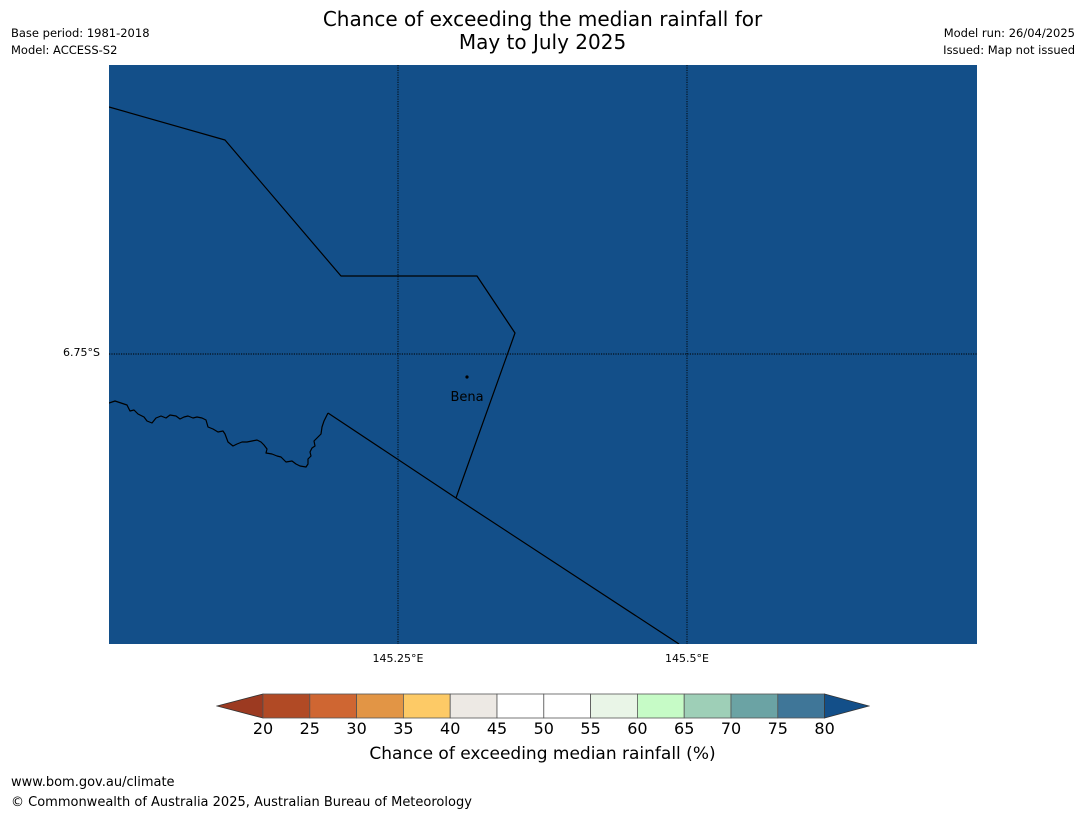 The image size is (1085, 816). Describe the element at coordinates (80, 33) in the screenshot. I see `base-period-text: Base period: 1981-2018` at that location.